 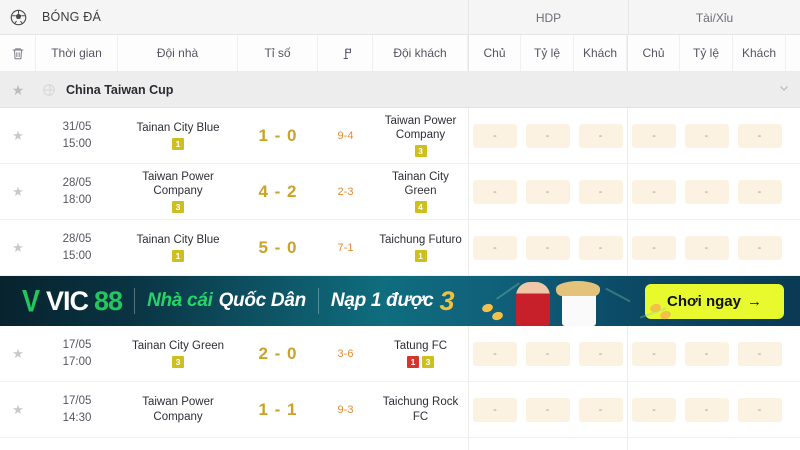 I want to click on col-ou-away: Khách, so click(x=759, y=53).